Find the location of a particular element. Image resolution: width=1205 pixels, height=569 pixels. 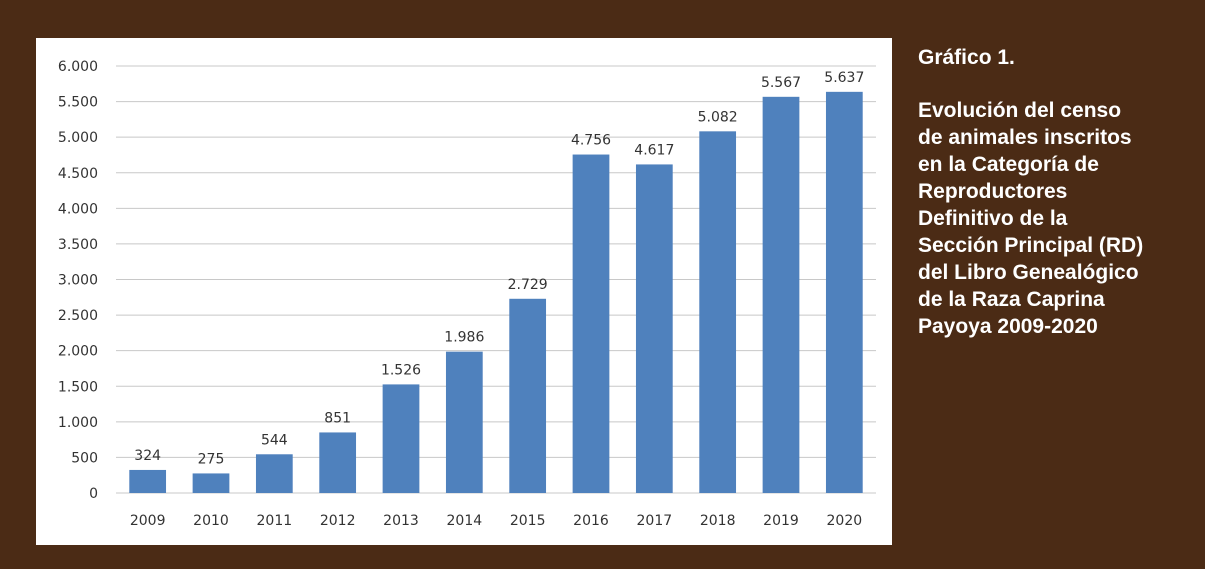

x-tick-label: 2014 is located at coordinates (465, 521).